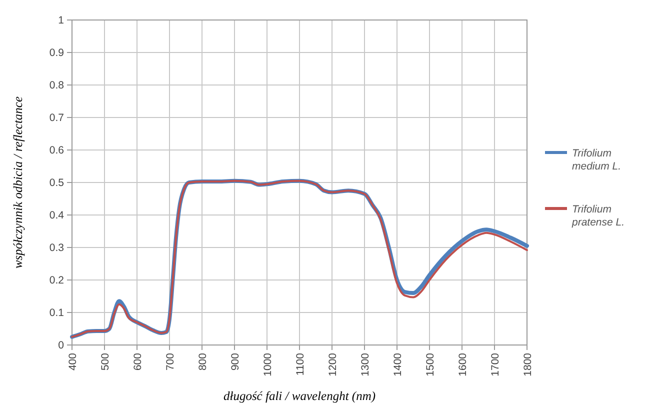 This screenshot has width=654, height=412. I want to click on x-tick-label: 1700, so click(496, 364).